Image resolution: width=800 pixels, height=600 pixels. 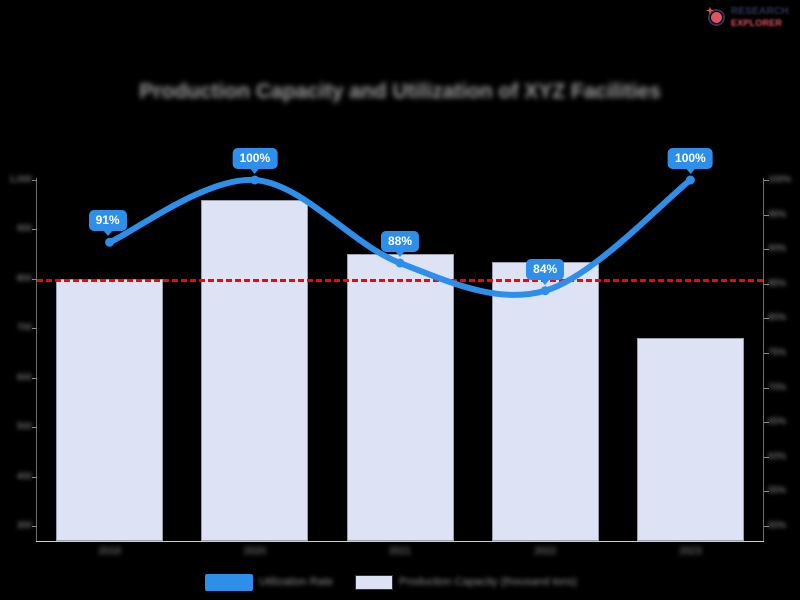 What do you see at coordinates (254, 551) in the screenshot?
I see `x-axis-label: 2020` at bounding box center [254, 551].